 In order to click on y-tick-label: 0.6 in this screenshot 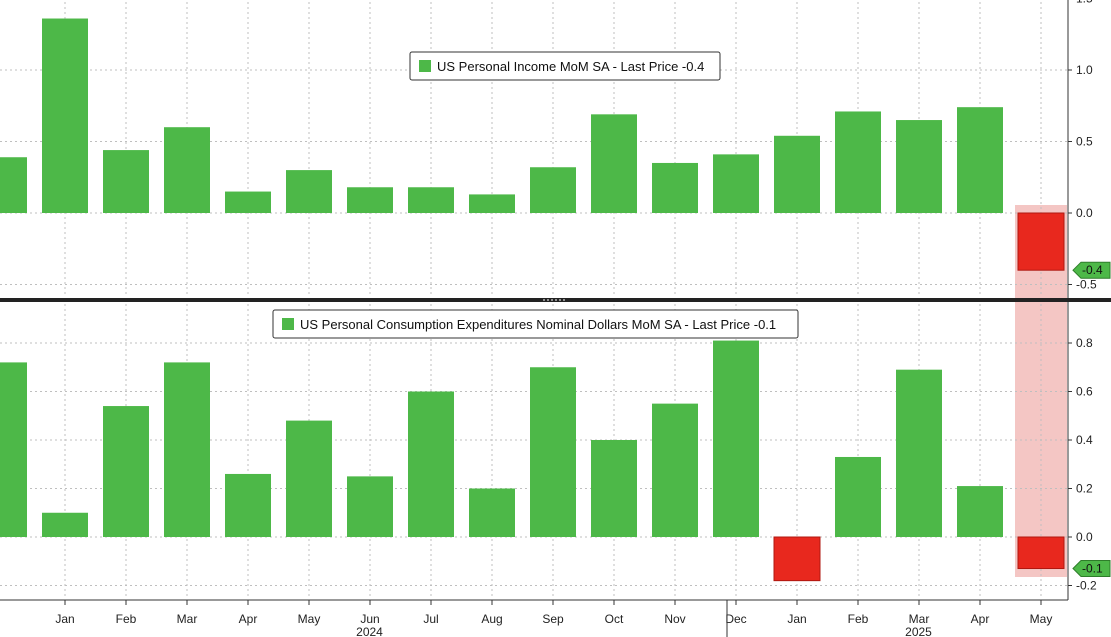, I will do `click(1084, 392)`.